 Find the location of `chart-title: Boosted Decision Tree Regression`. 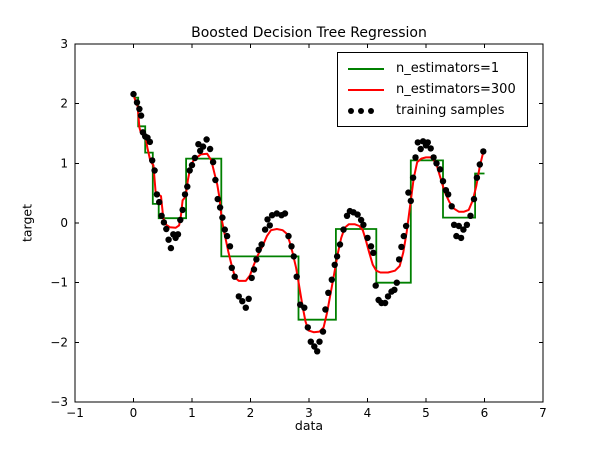

chart-title: Boosted Decision Tree Regression is located at coordinates (309, 33).